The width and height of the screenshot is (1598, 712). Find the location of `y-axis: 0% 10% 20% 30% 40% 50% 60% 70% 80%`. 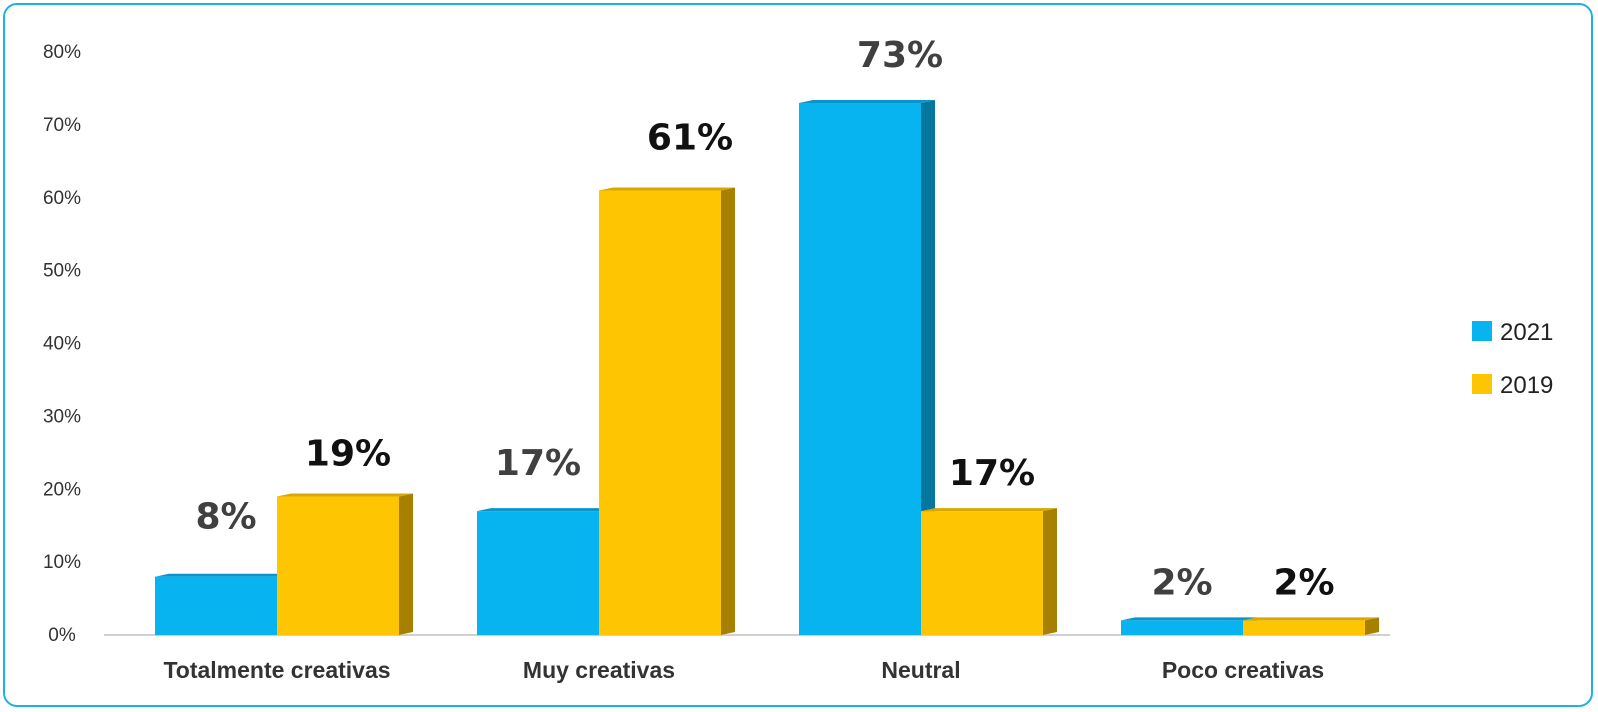

y-axis: 0% 10% 20% 30% 40% 50% 60% 70% 80% is located at coordinates (62, 344).